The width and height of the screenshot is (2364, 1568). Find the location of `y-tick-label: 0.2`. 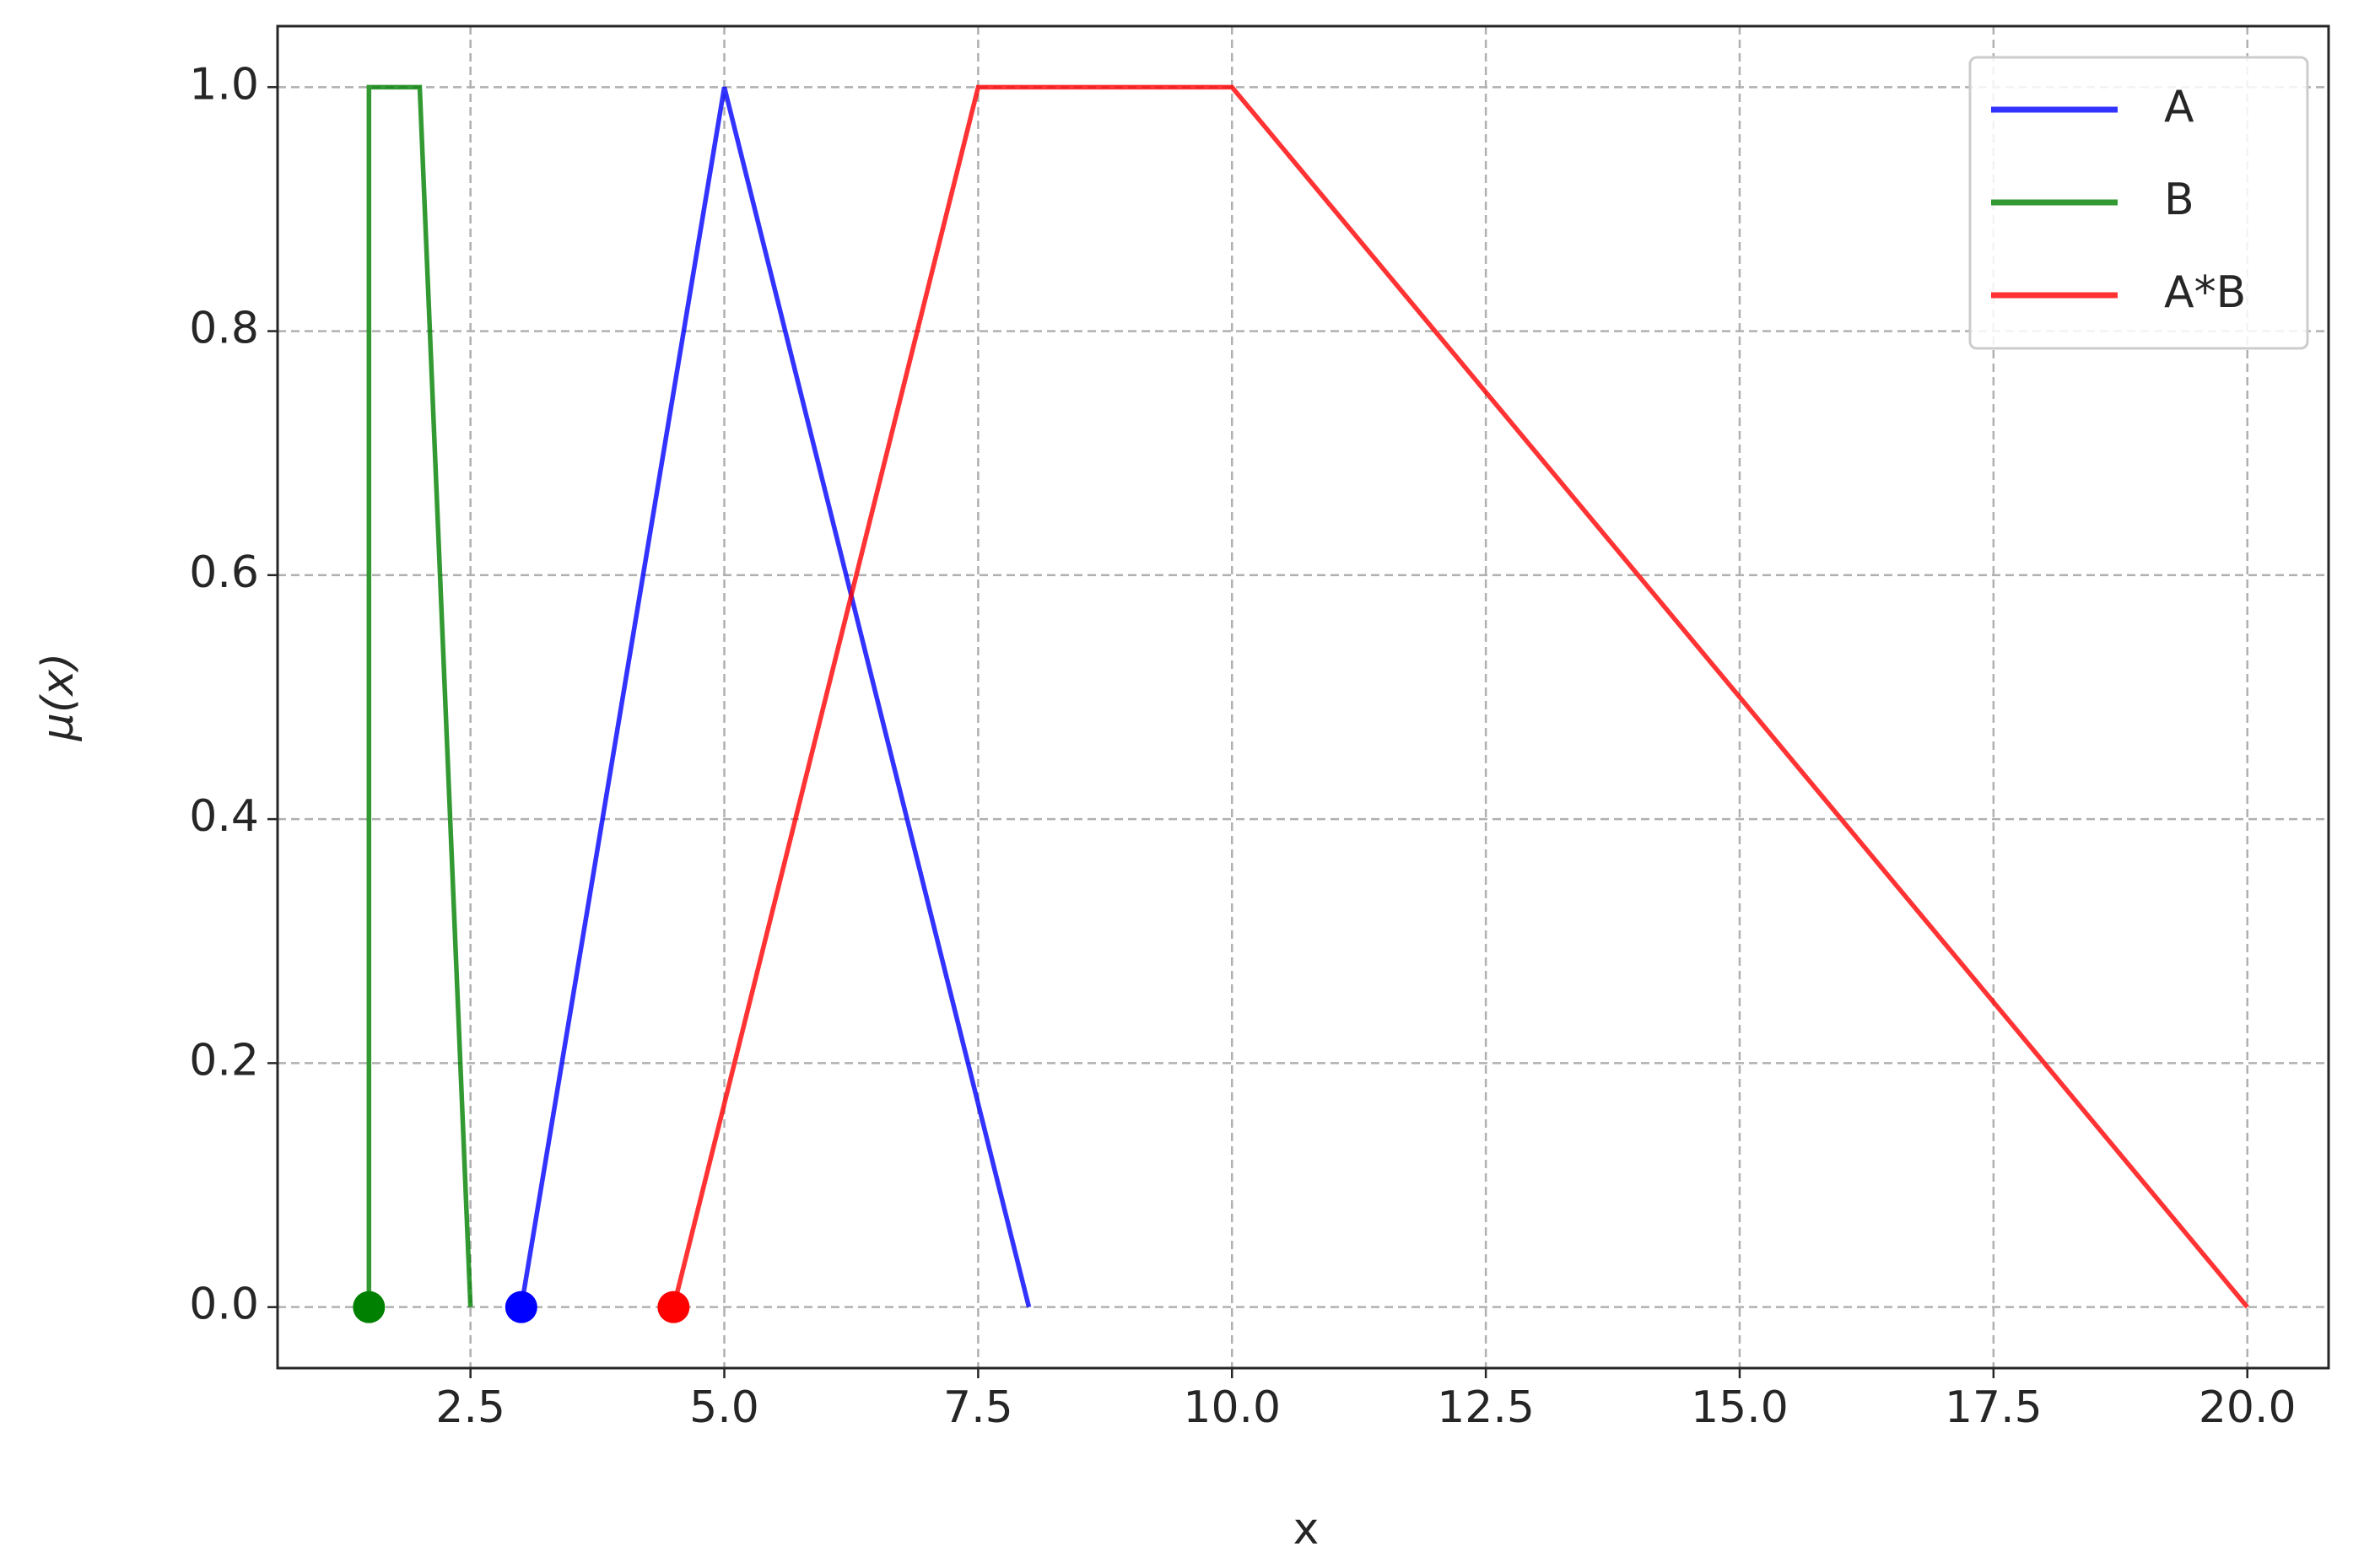

y-tick-label: 0.2 is located at coordinates (224, 1060).